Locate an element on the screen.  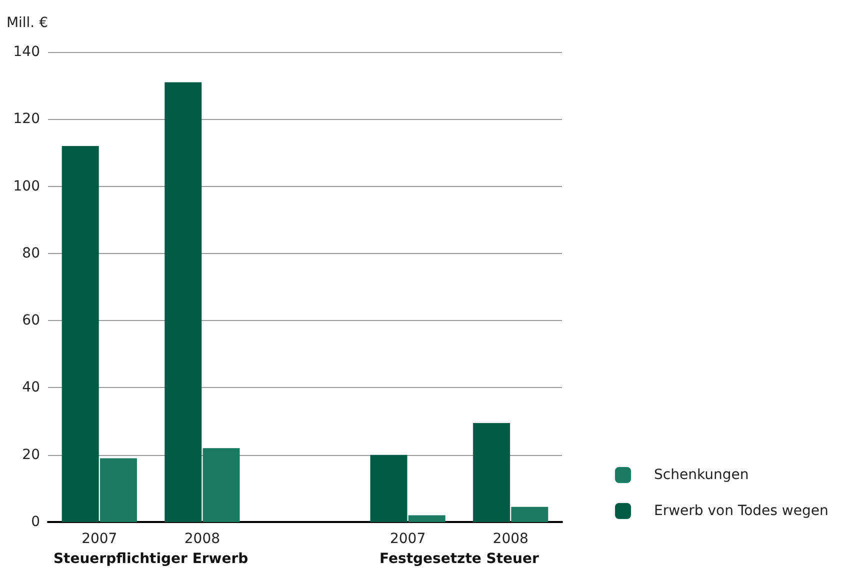
text: Festgesetzte Steuer is located at coordinates (459, 559).